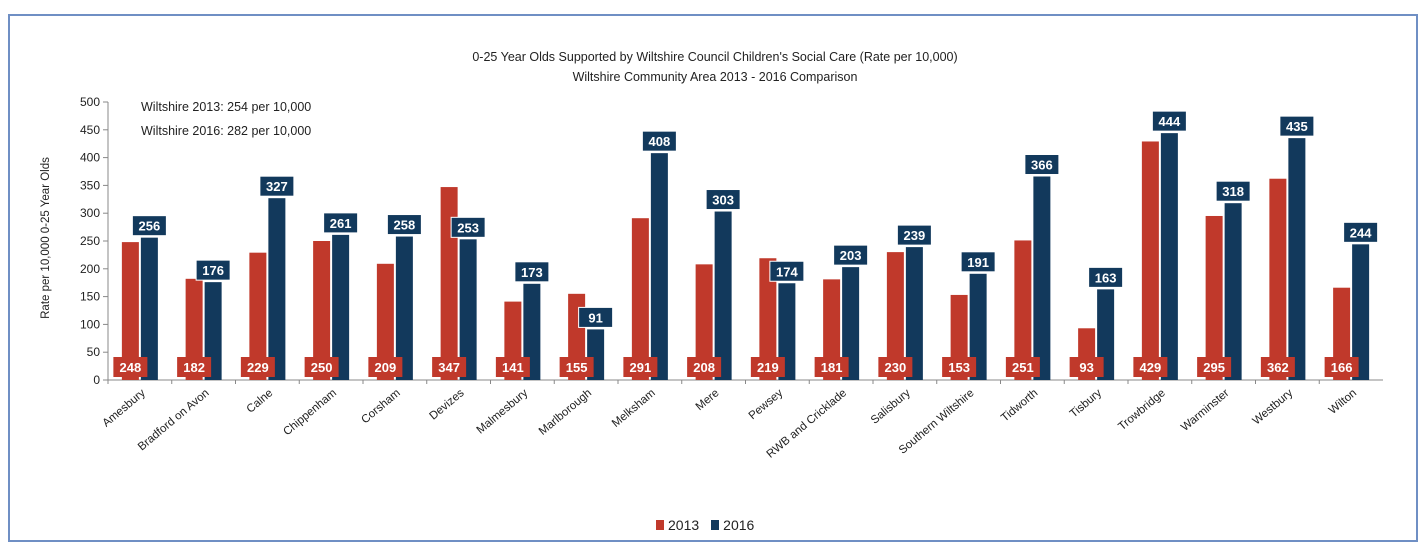 Image resolution: width=1428 pixels, height=555 pixels. What do you see at coordinates (226, 107) in the screenshot?
I see `annotation-2013: Wiltshire 2013: 254 per 10,000` at bounding box center [226, 107].